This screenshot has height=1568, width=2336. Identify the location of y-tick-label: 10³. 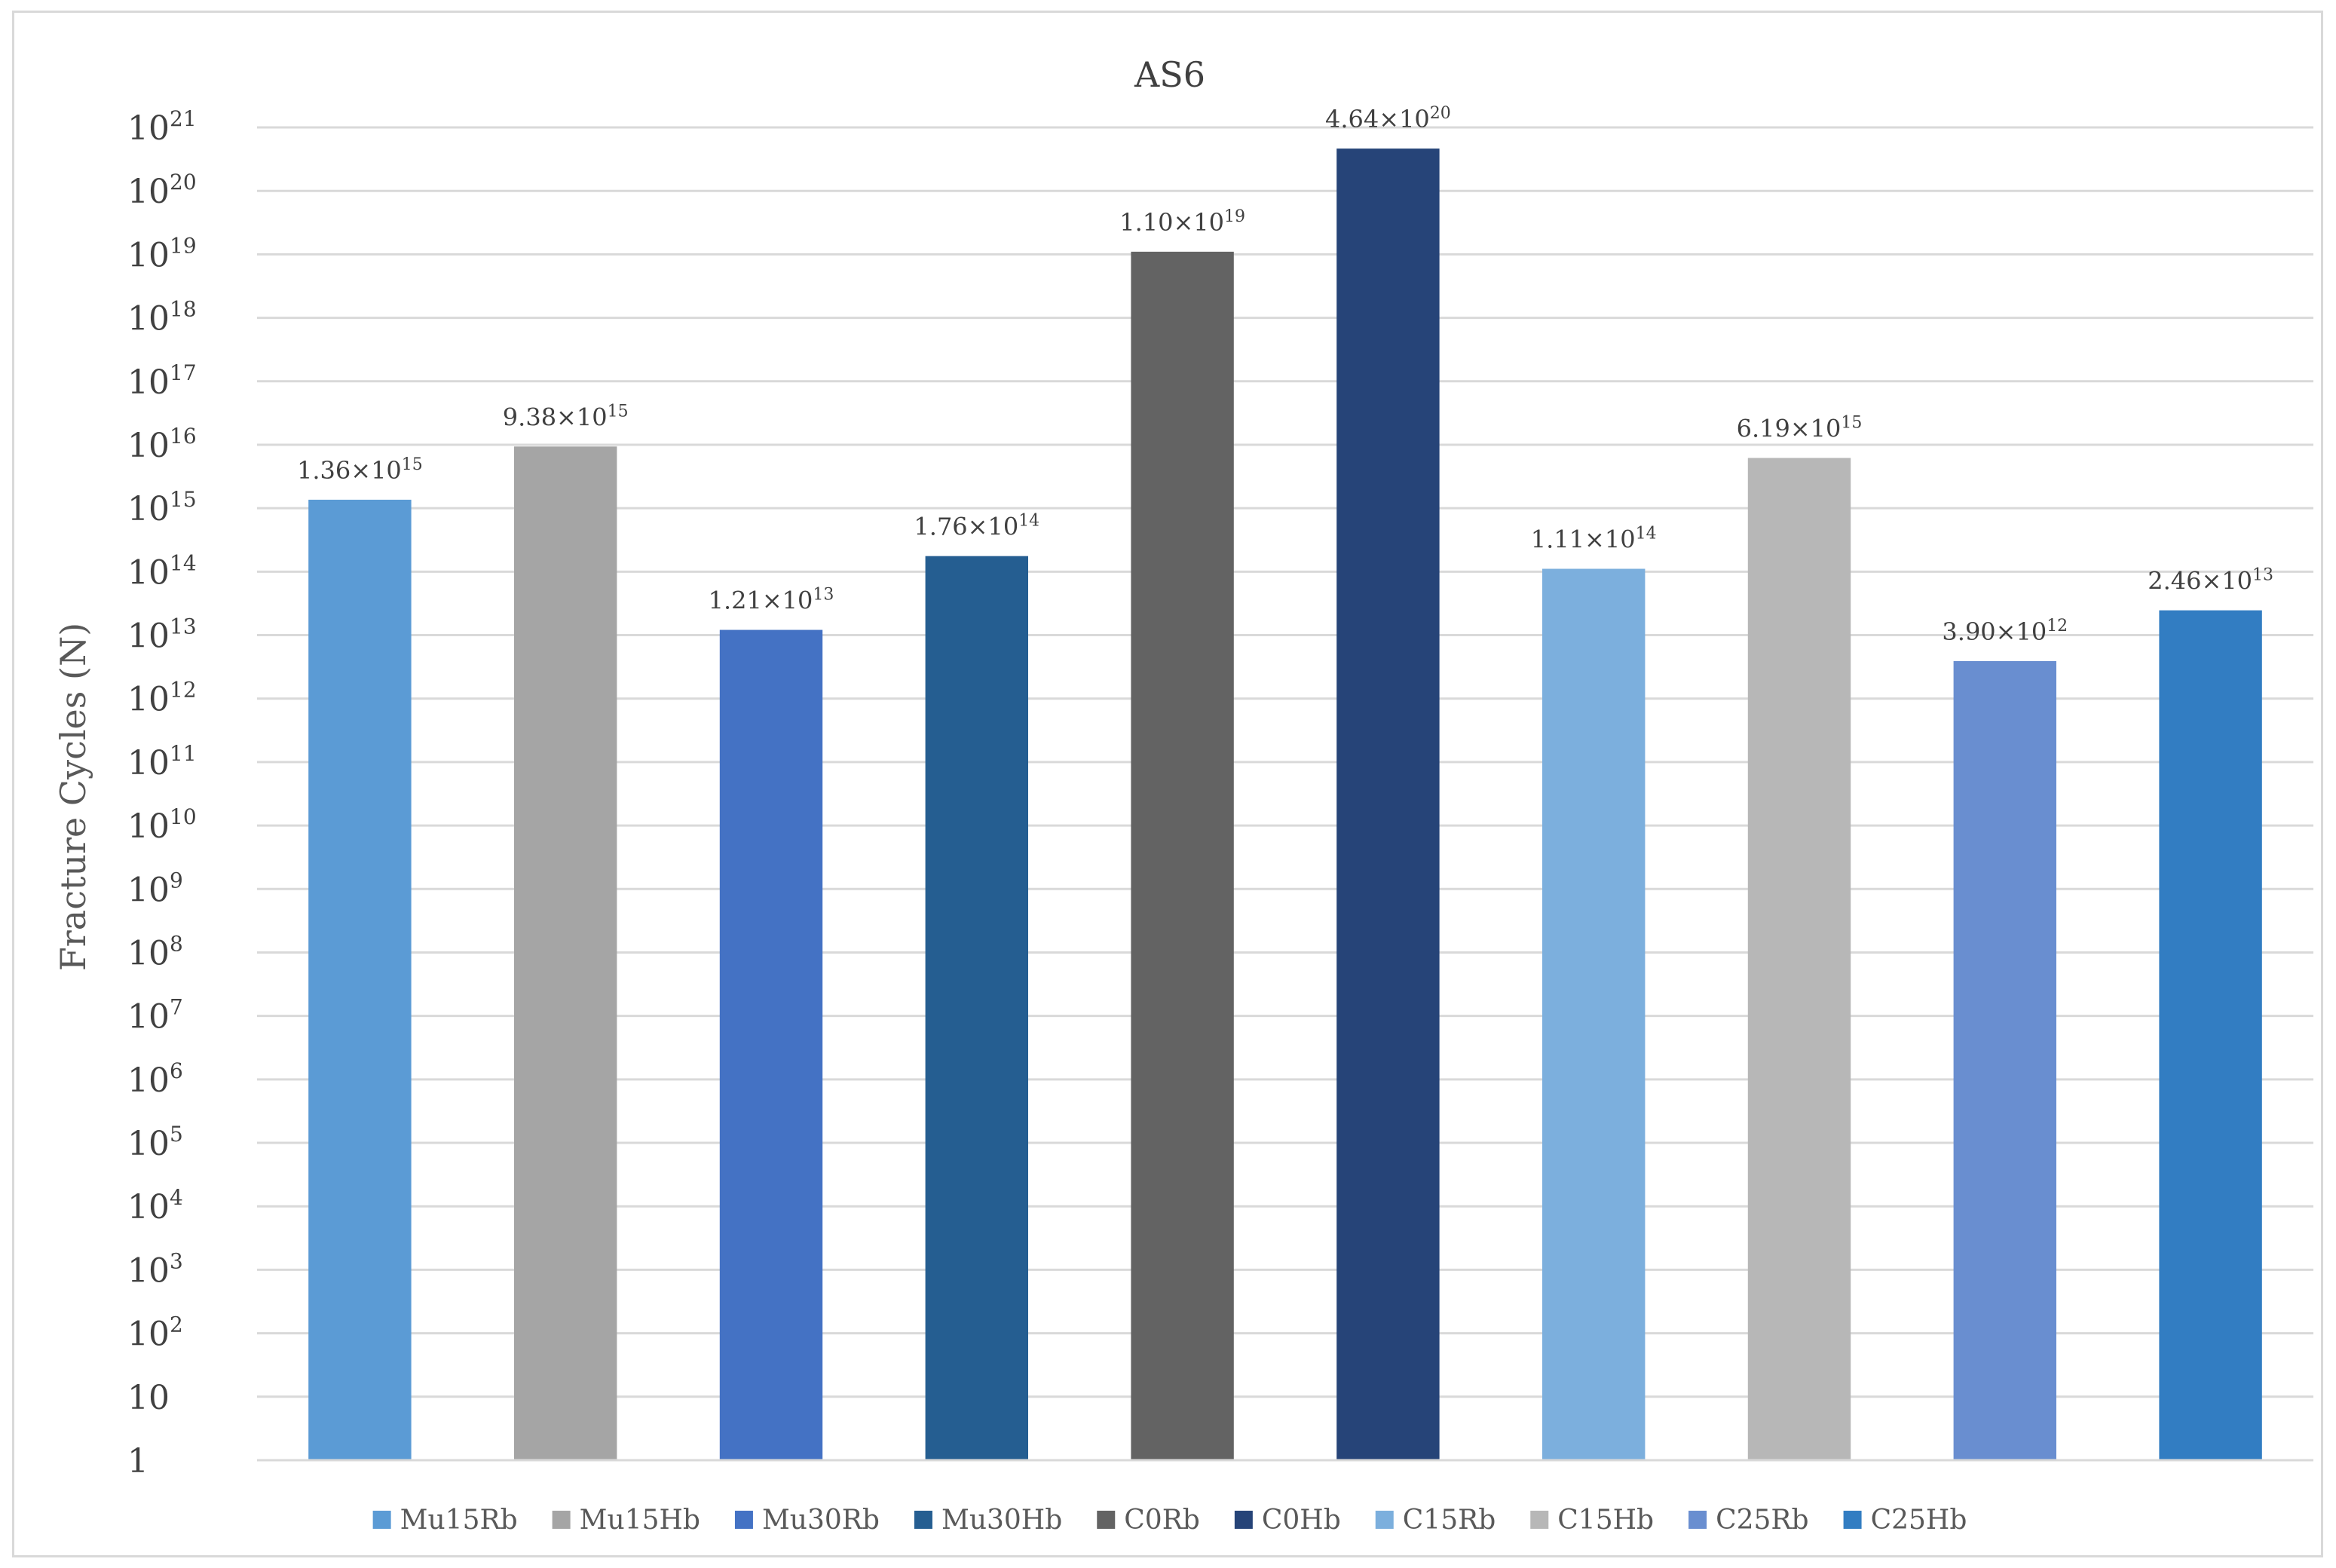
(155, 1269).